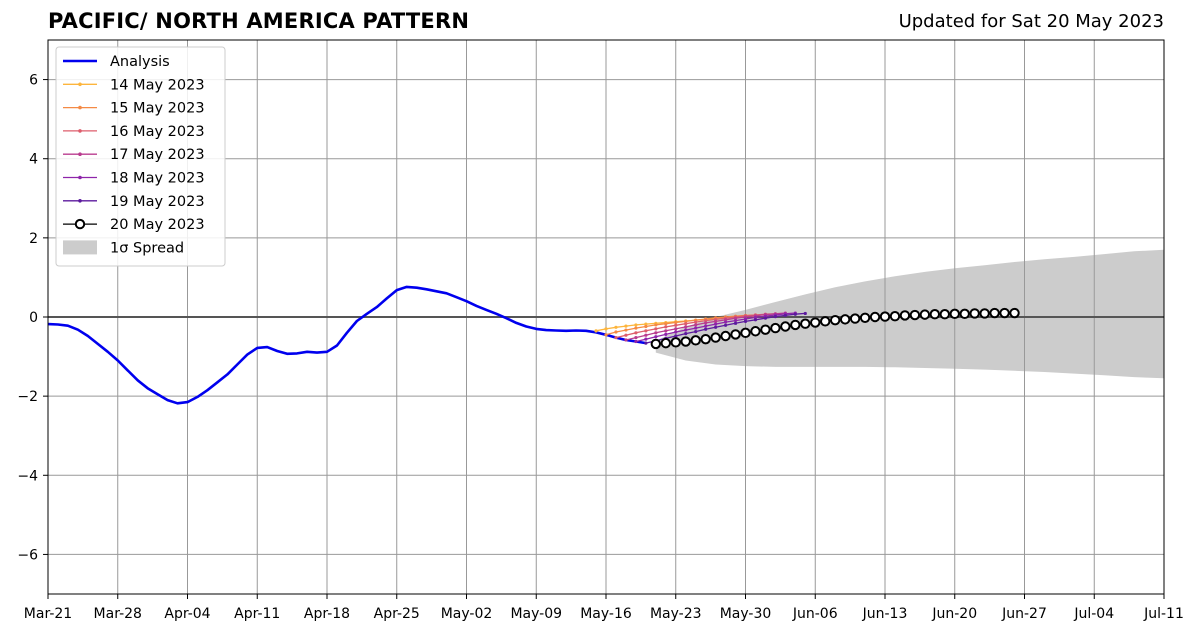 The height and width of the screenshot is (633, 1200). I want to click on x-tick-label: May-09, so click(536, 614).